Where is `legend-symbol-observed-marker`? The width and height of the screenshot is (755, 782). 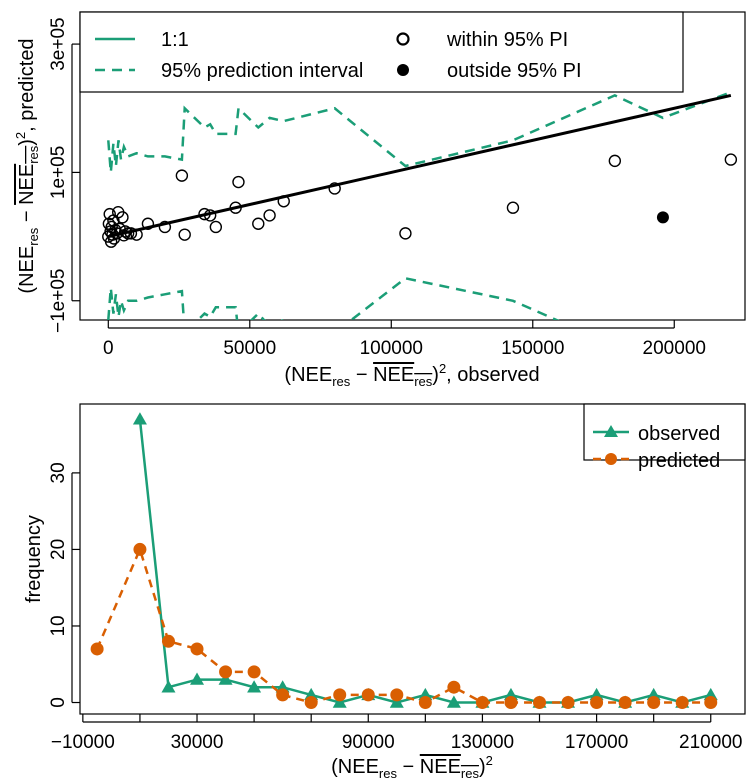 legend-symbol-observed-marker is located at coordinates (611, 431).